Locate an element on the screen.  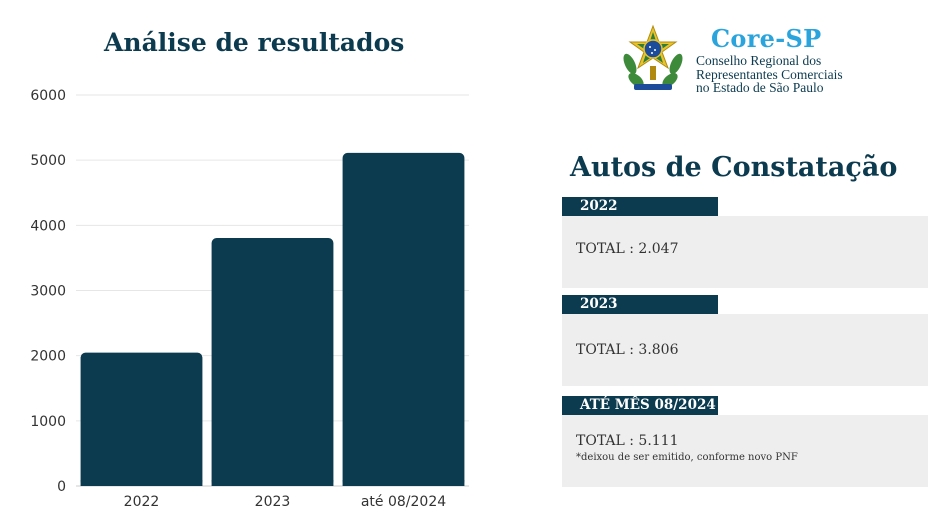
logo-subtitle-line: no Estado de São Paulo is located at coordinates (760, 87).